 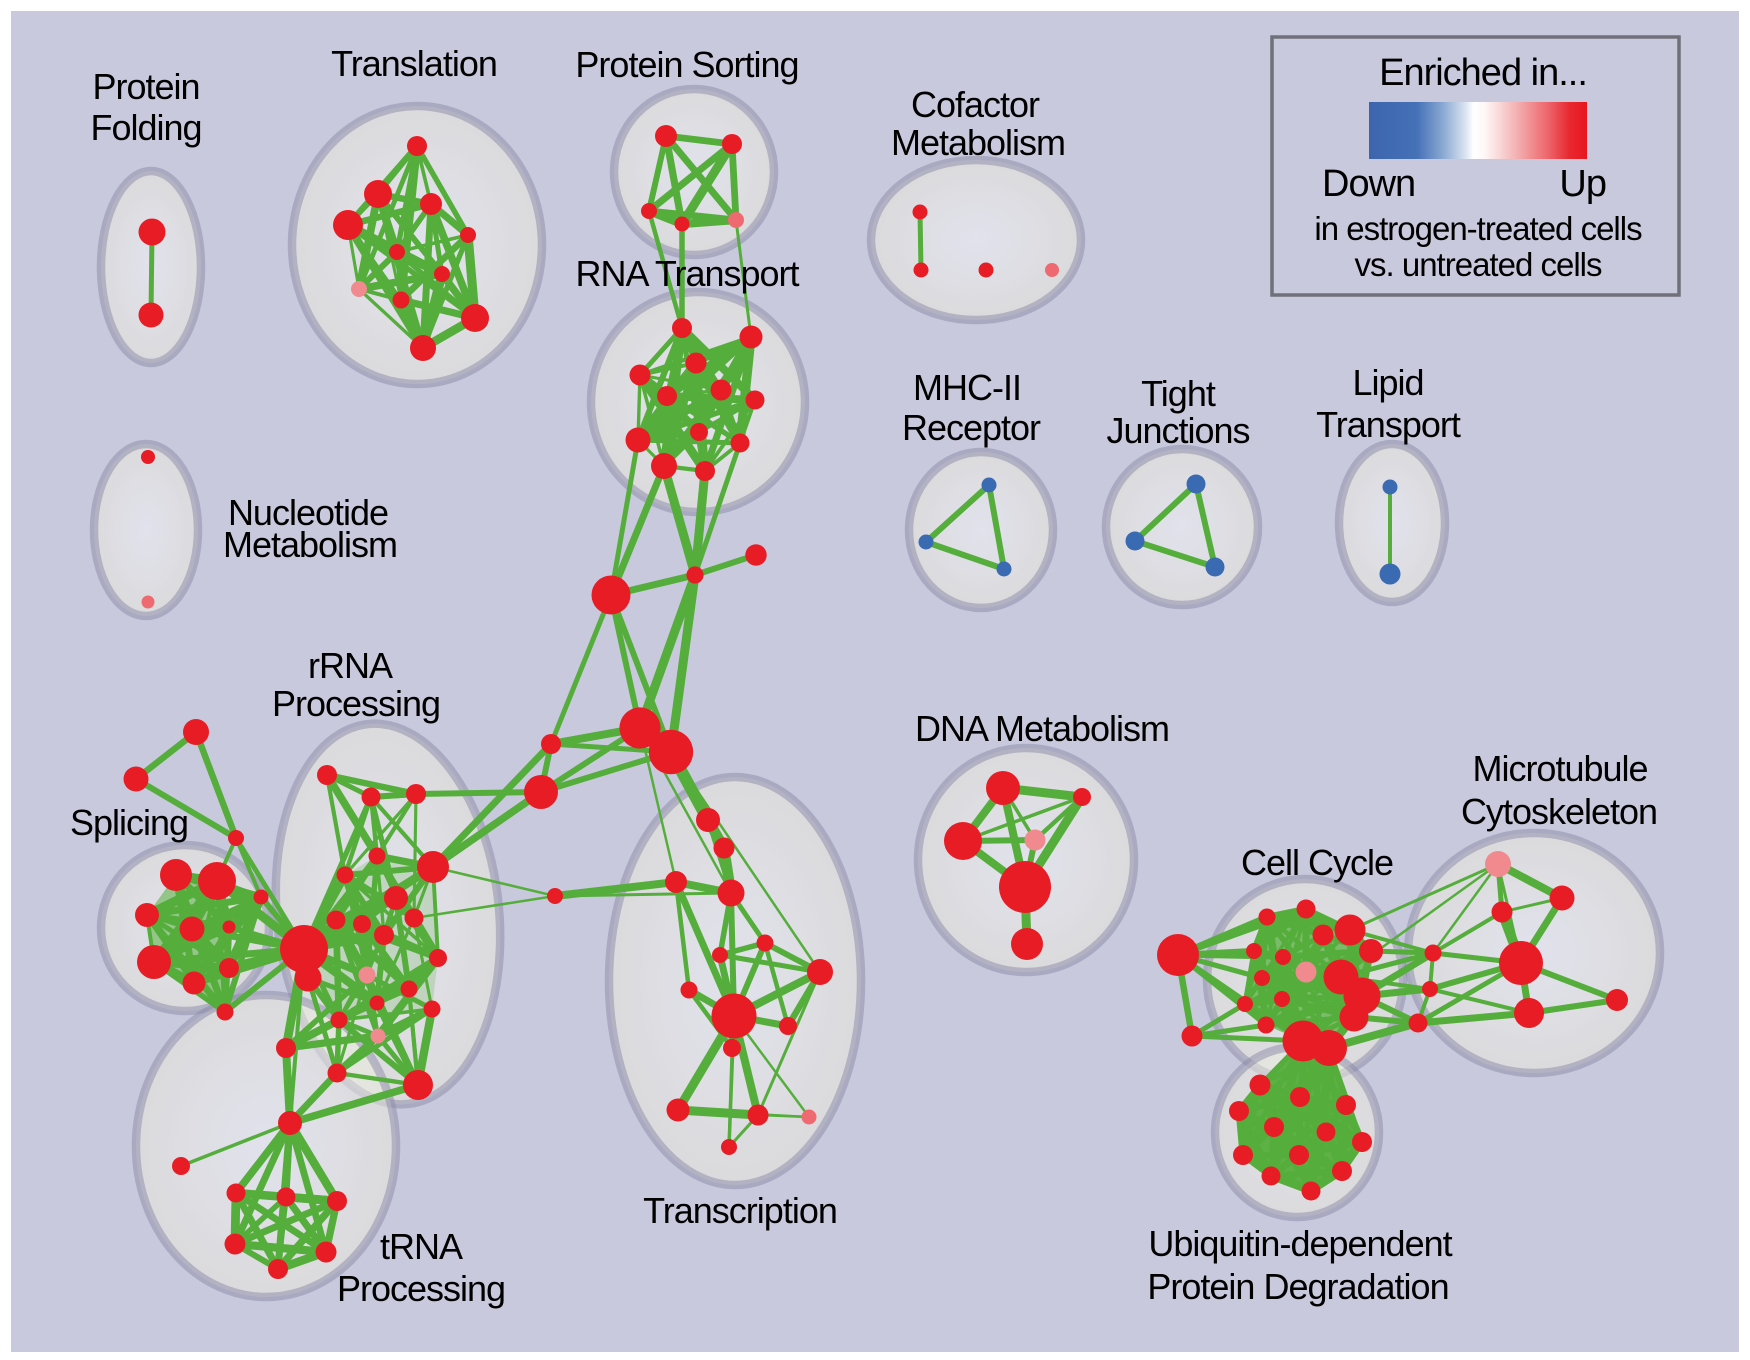 I want to click on svg-text: Translation, so click(x=414, y=63).